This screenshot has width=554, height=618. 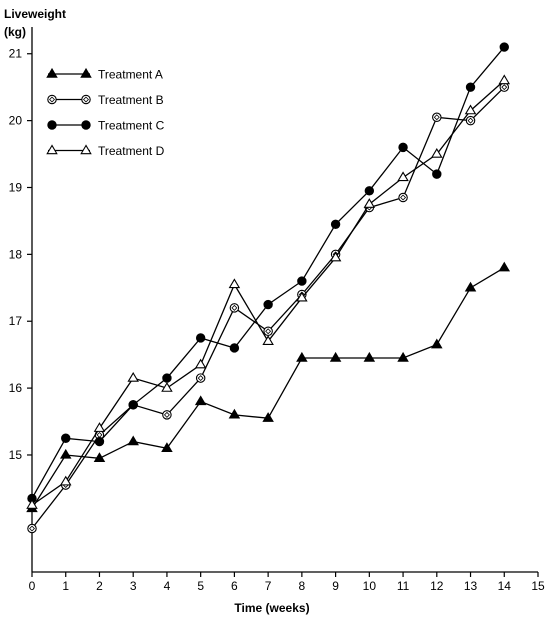 I want to click on x-tick-label: 9, so click(x=335, y=586).